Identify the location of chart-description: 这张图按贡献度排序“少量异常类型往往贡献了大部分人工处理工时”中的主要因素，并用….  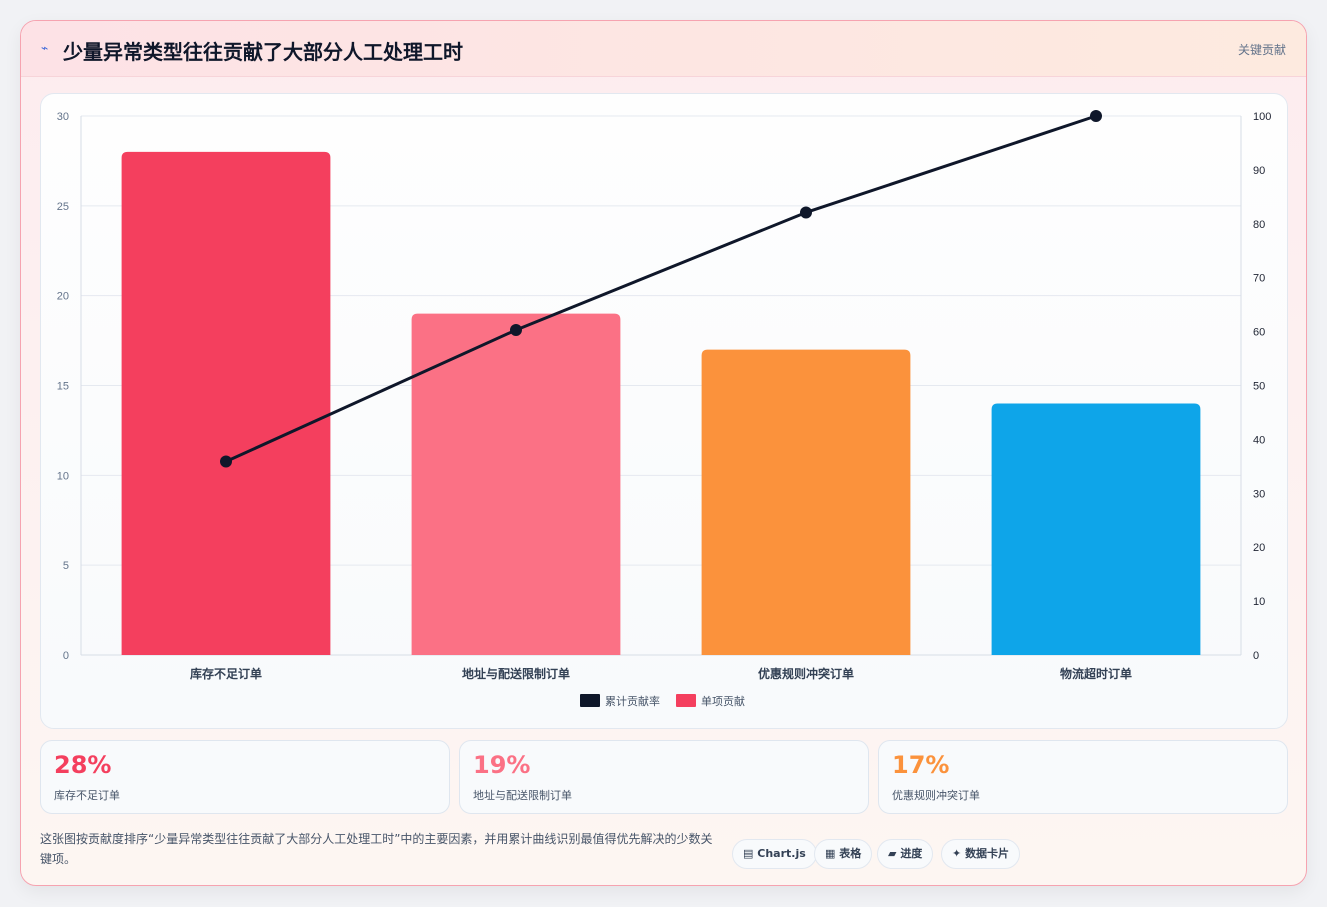
(376, 849).